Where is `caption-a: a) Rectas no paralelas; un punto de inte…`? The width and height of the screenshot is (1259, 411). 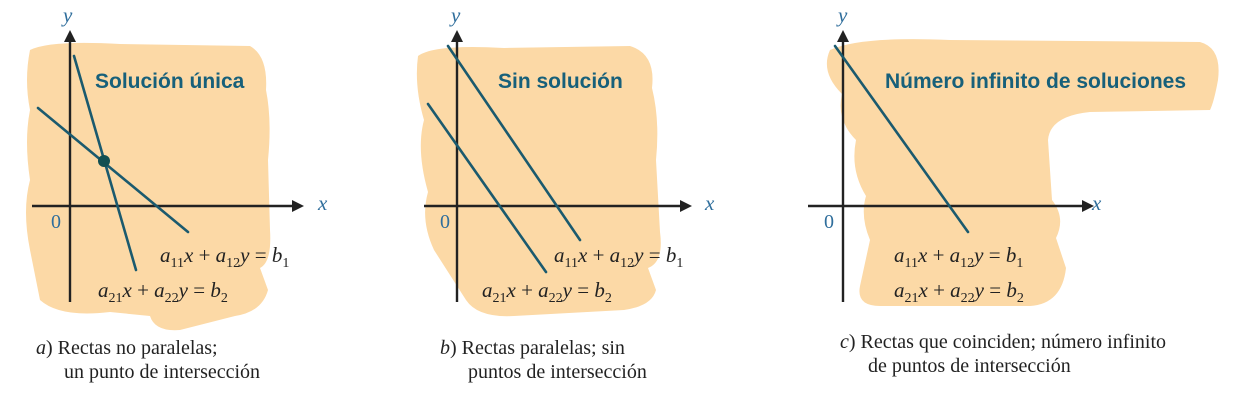 caption-a: a) Rectas no paralelas; un punto de inte… is located at coordinates (148, 360).